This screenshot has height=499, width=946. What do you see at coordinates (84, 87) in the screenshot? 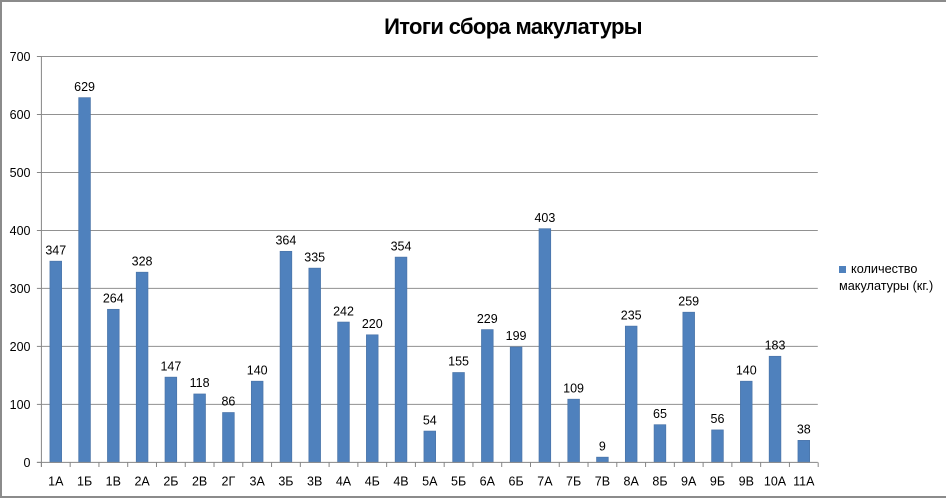
I see `svg-text: 629` at bounding box center [84, 87].